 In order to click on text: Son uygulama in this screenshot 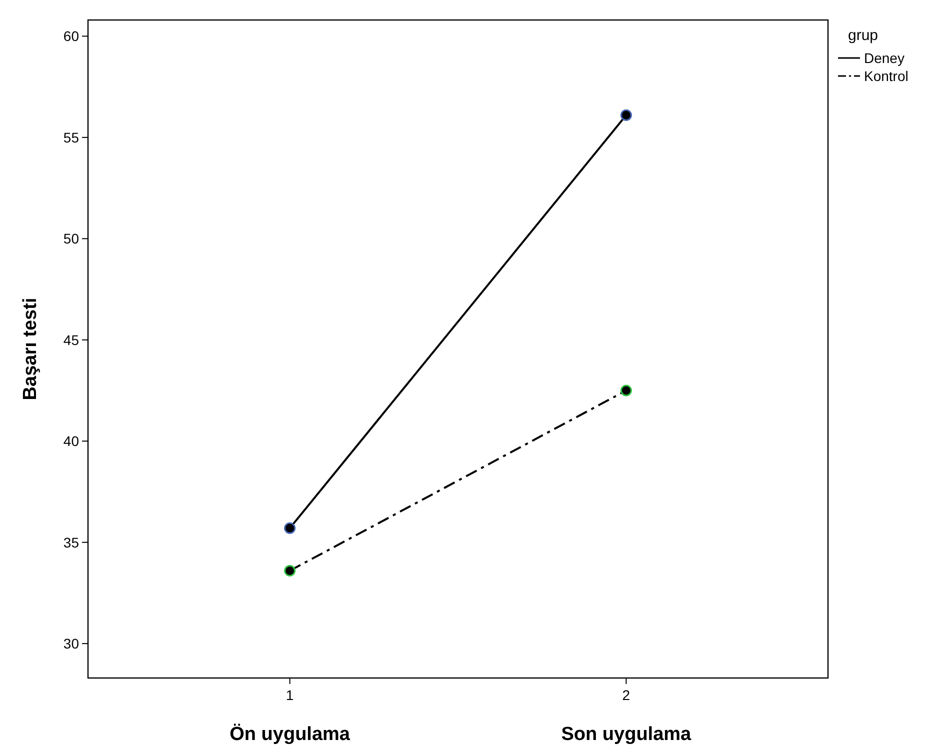, I will do `click(626, 734)`.